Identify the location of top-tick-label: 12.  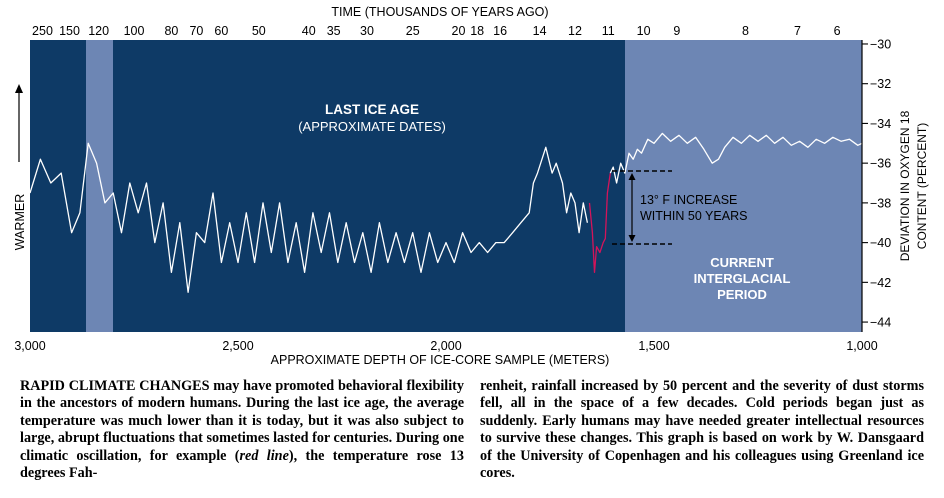
(575, 31).